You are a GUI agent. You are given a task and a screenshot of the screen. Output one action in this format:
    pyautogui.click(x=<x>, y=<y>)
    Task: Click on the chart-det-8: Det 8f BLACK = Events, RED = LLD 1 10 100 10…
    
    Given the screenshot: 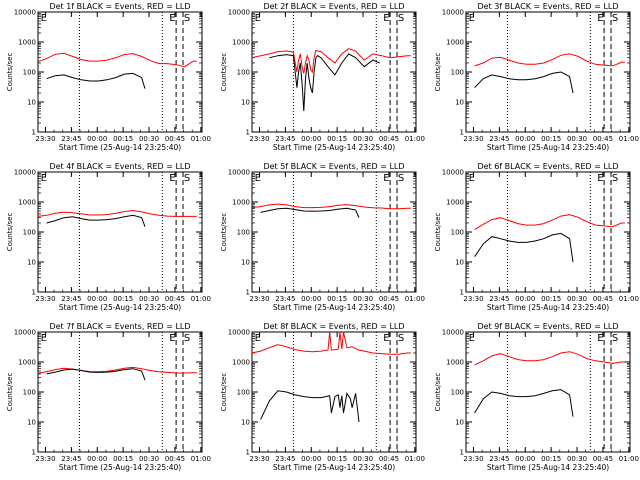 What is the action you would take?
    pyautogui.click(x=322, y=397)
    